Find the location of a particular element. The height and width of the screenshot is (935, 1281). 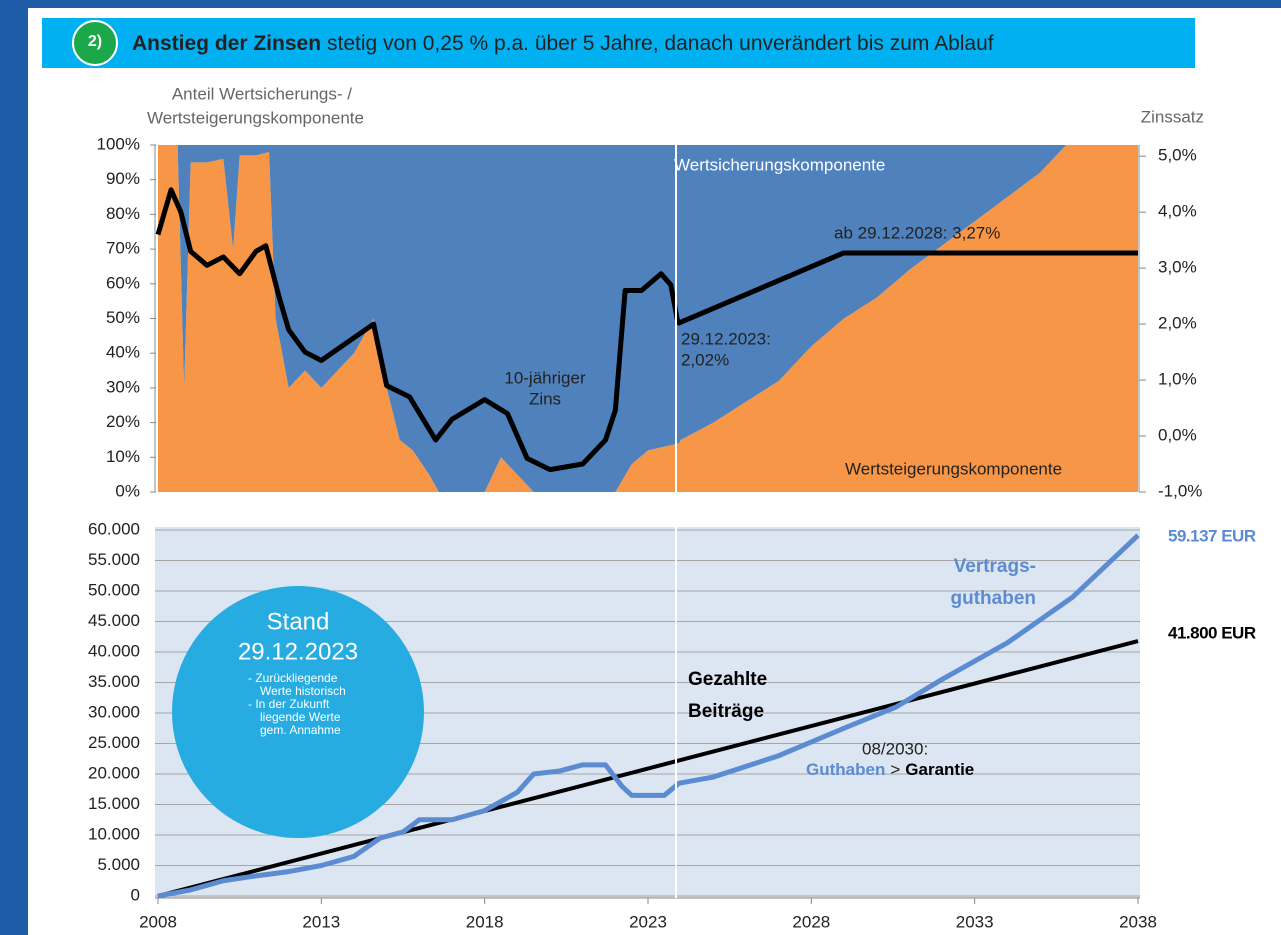

y-tick-label: 55.000 is located at coordinates (114, 559).